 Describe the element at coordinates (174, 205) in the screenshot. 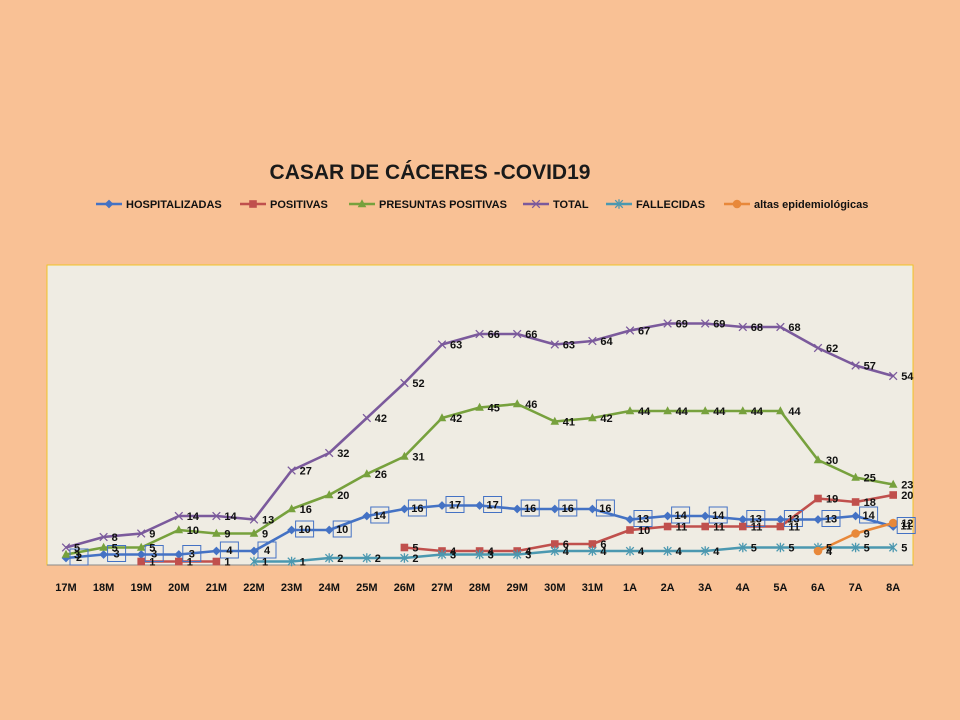

I see `legend-label: HOSPITALIZADAS` at that location.